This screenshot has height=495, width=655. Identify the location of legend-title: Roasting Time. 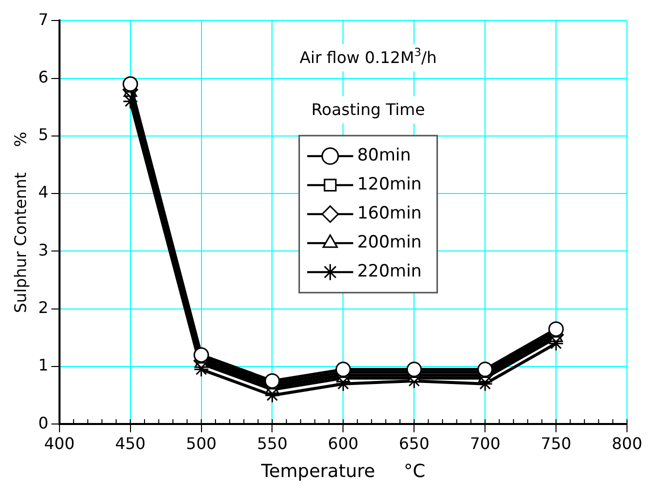
(368, 109).